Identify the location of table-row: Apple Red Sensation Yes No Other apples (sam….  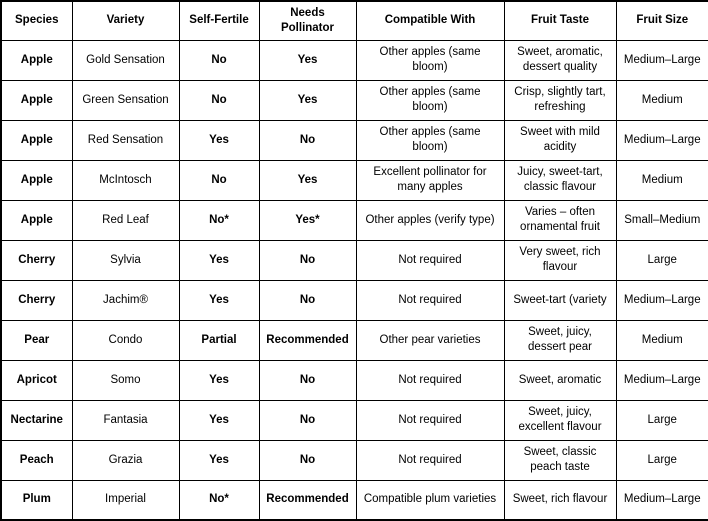
(354, 140).